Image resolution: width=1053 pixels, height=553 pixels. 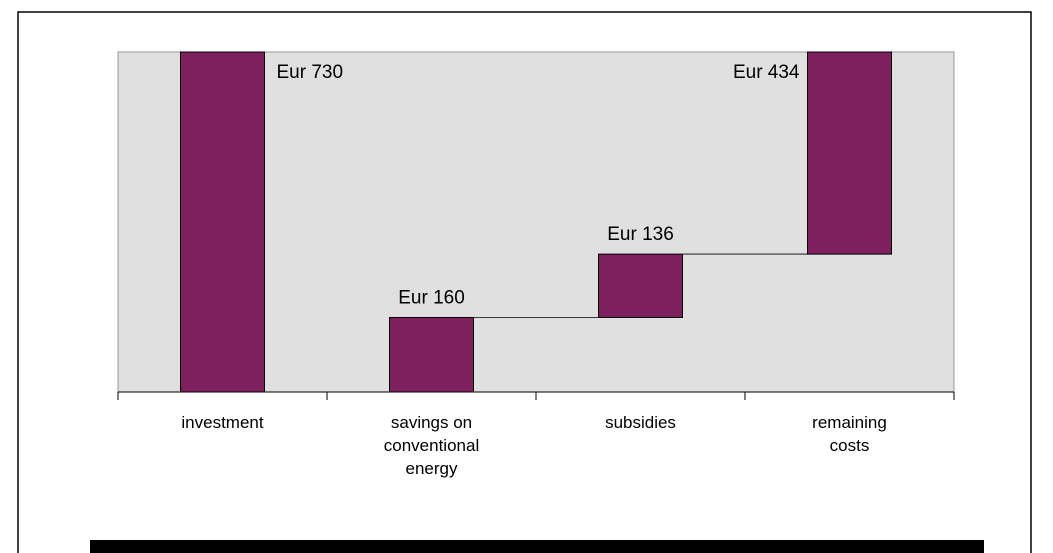 I want to click on data-label: Eur 434, so click(x=766, y=72).